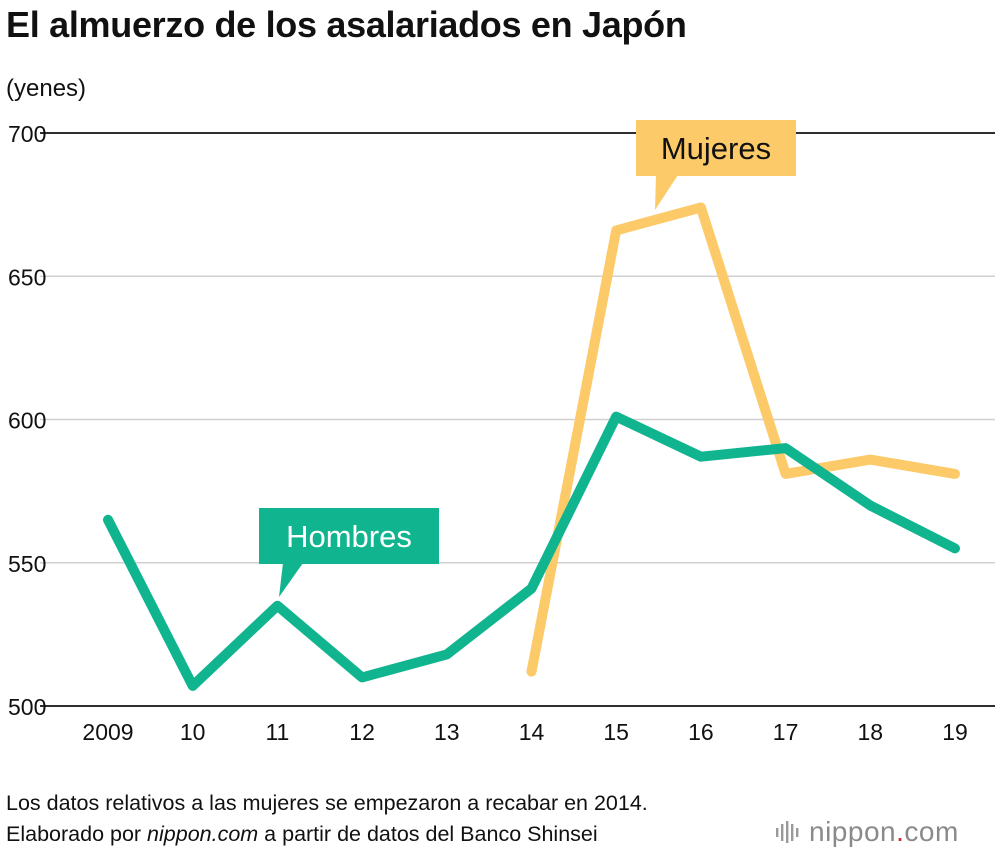 This screenshot has height=856, width=1000. What do you see at coordinates (193, 732) in the screenshot?
I see `x-tick-label: 10` at bounding box center [193, 732].